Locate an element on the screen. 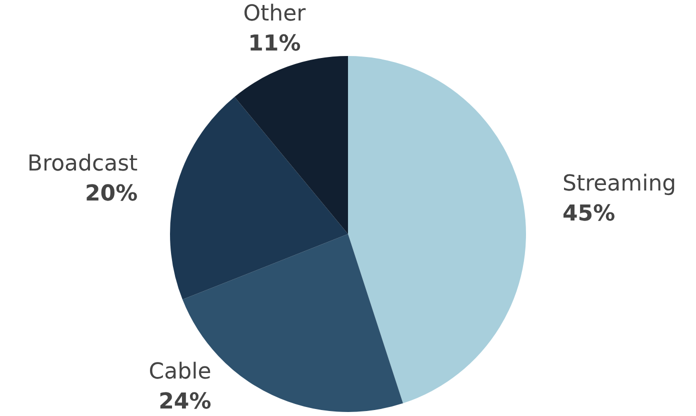 Image resolution: width=696 pixels, height=416 pixels. data-label: 24% is located at coordinates (185, 402).